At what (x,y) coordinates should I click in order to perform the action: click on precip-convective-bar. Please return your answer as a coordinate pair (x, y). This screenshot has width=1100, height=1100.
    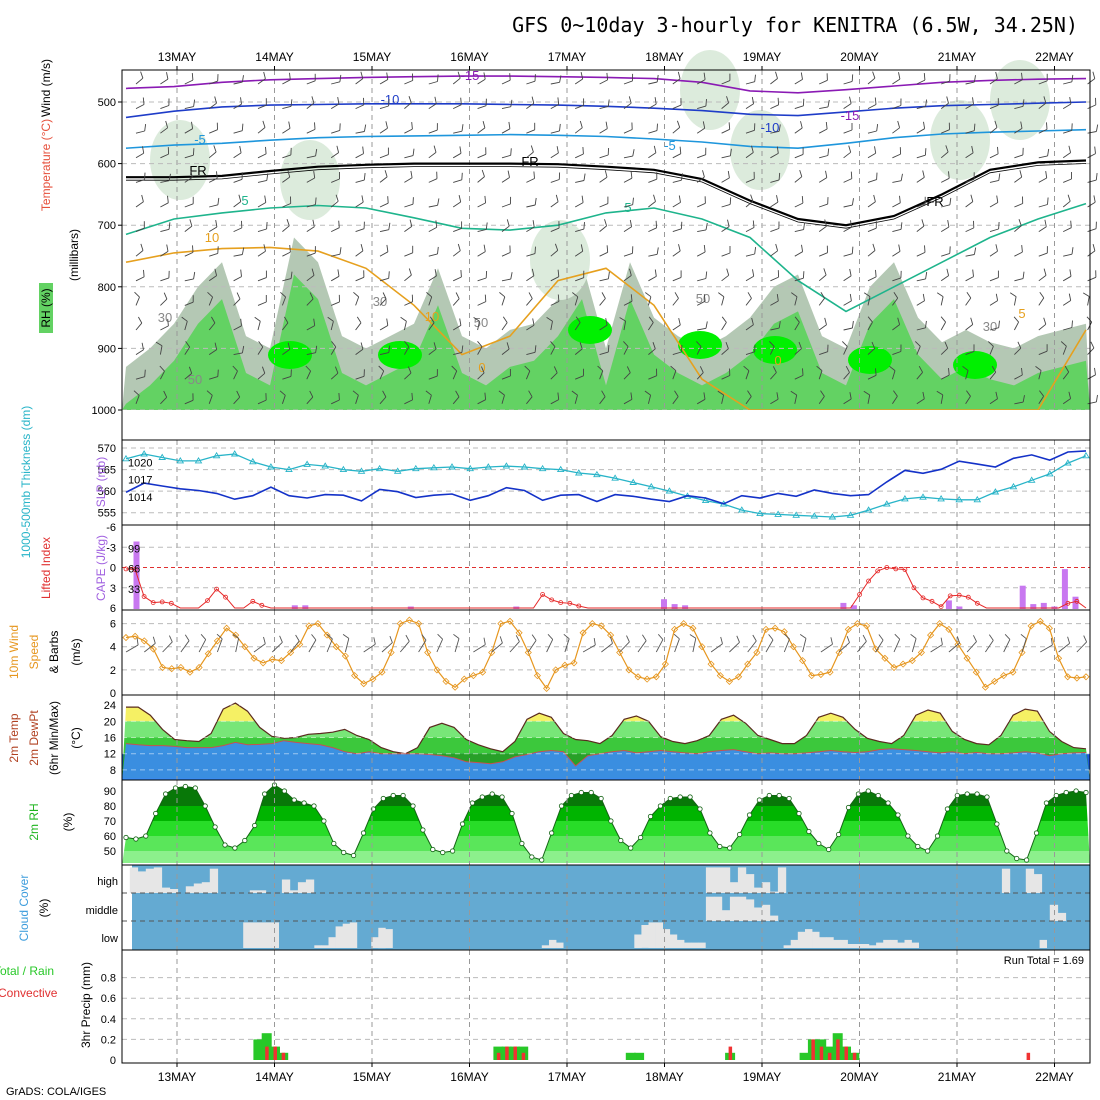
    Looking at the image, I should click on (275, 1053).